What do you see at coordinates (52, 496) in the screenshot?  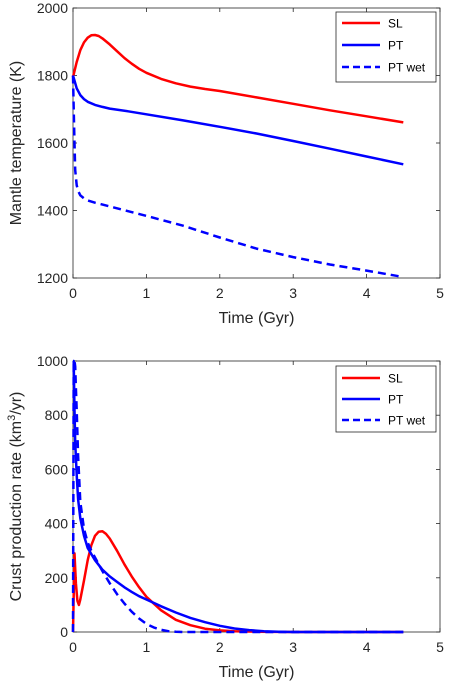 I see `bottom-y-tick-labels: 0 200 400 600 800 1000` at bounding box center [52, 496].